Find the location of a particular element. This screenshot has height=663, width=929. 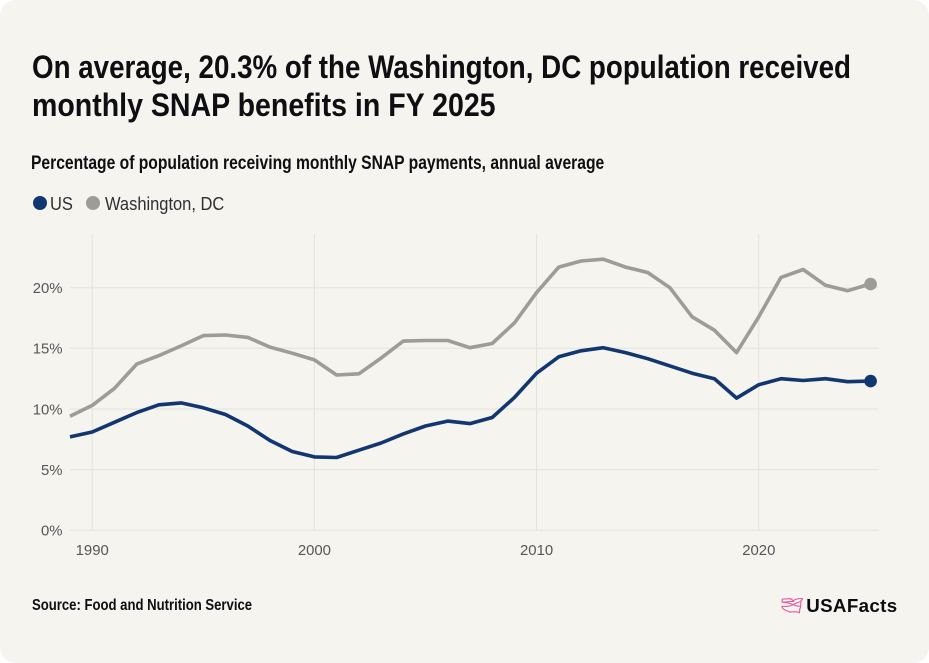

svg-text: 10% is located at coordinates (48, 410).